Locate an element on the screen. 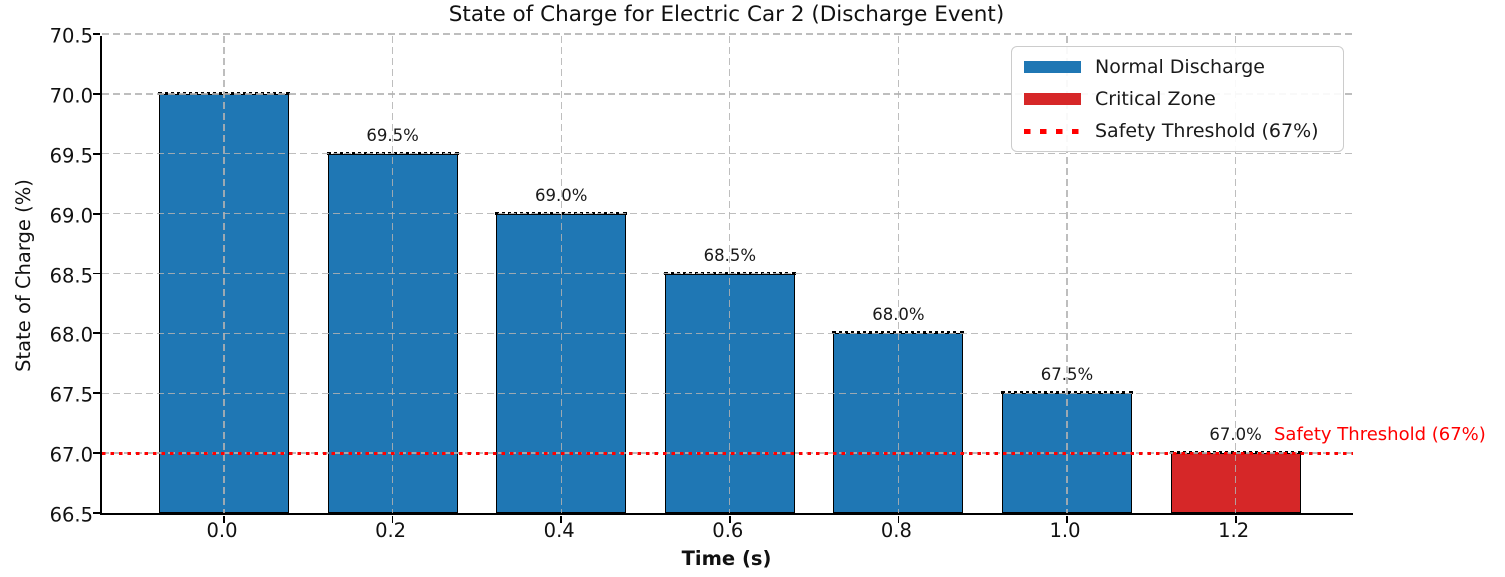 The width and height of the screenshot is (1505, 577). x-tick-label: 0.8 is located at coordinates (896, 530).